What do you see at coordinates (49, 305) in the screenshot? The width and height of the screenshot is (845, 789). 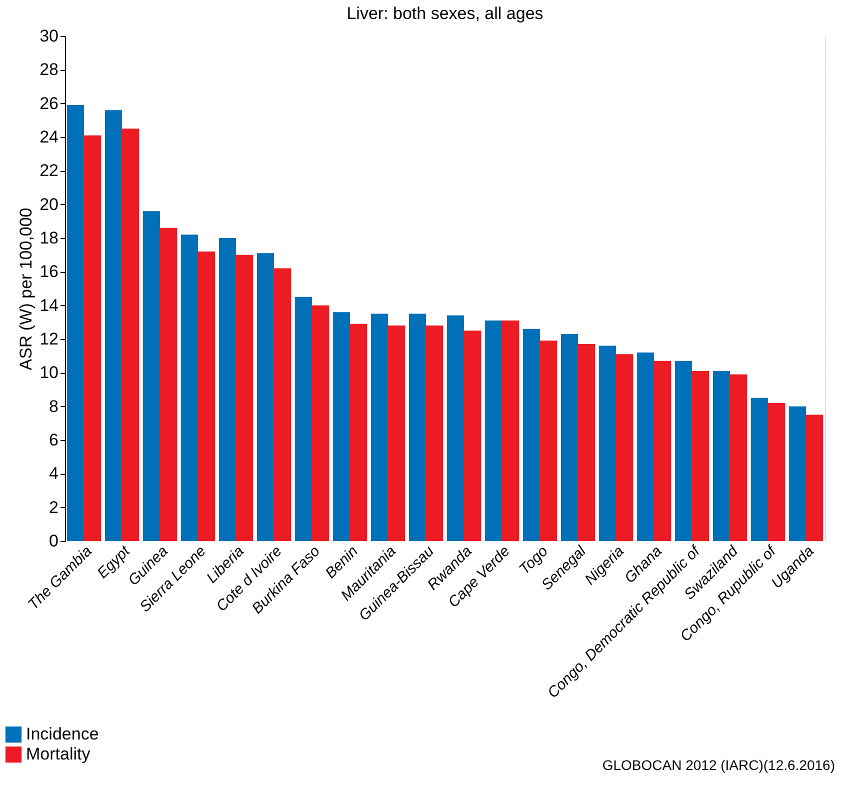 I see `y-tick-label: 14` at bounding box center [49, 305].